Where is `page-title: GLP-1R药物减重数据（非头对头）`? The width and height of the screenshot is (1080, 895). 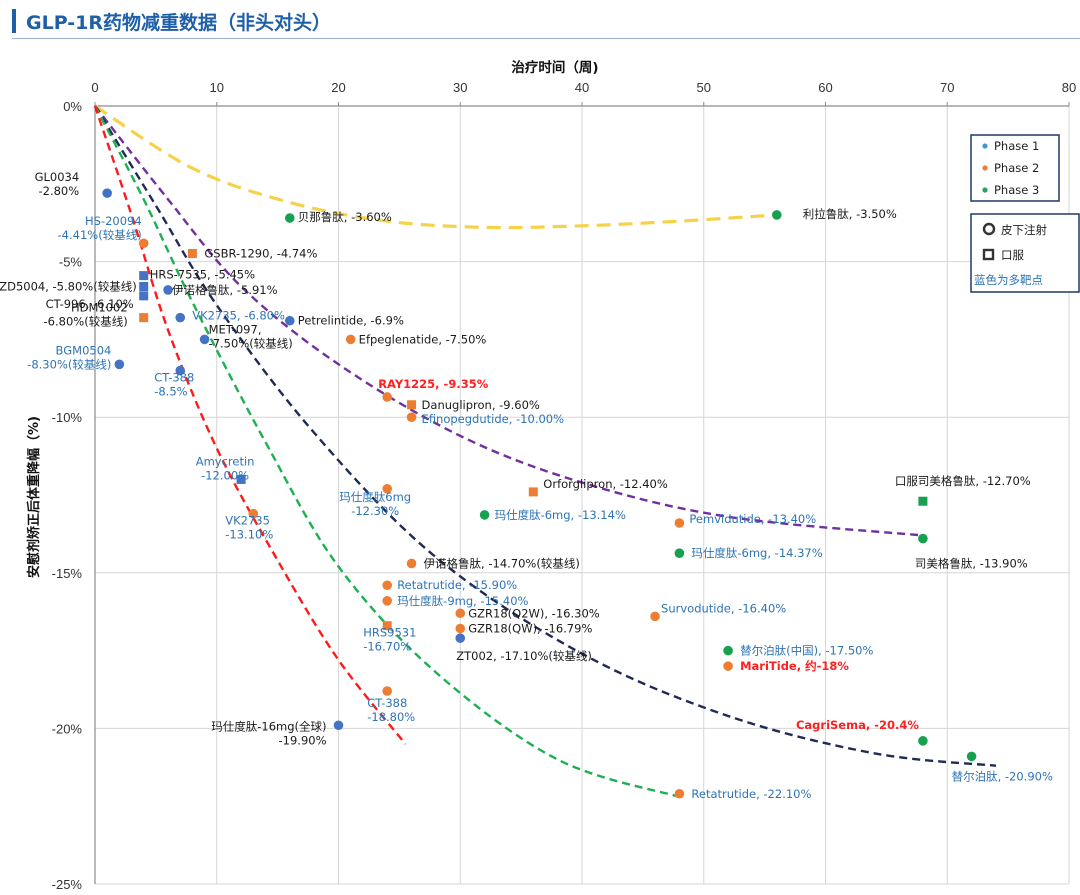
page-title: GLP-1R药物减重数据（非头对头） is located at coordinates (179, 22).